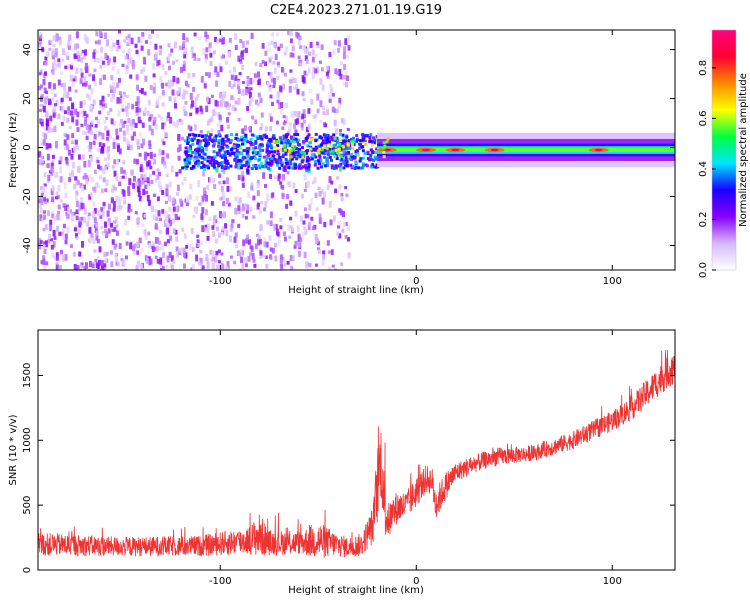  What do you see at coordinates (724, 150) in the screenshot?
I see `colorbar-frame` at bounding box center [724, 150].